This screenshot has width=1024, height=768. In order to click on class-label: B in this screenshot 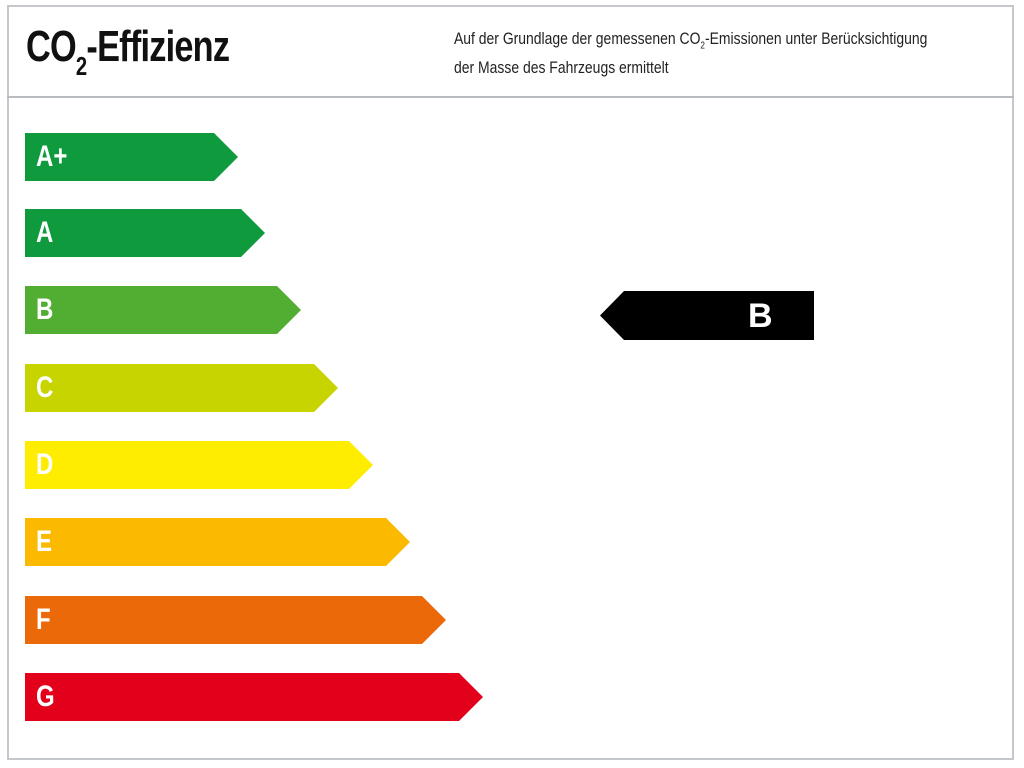, I will do `click(45, 309)`.